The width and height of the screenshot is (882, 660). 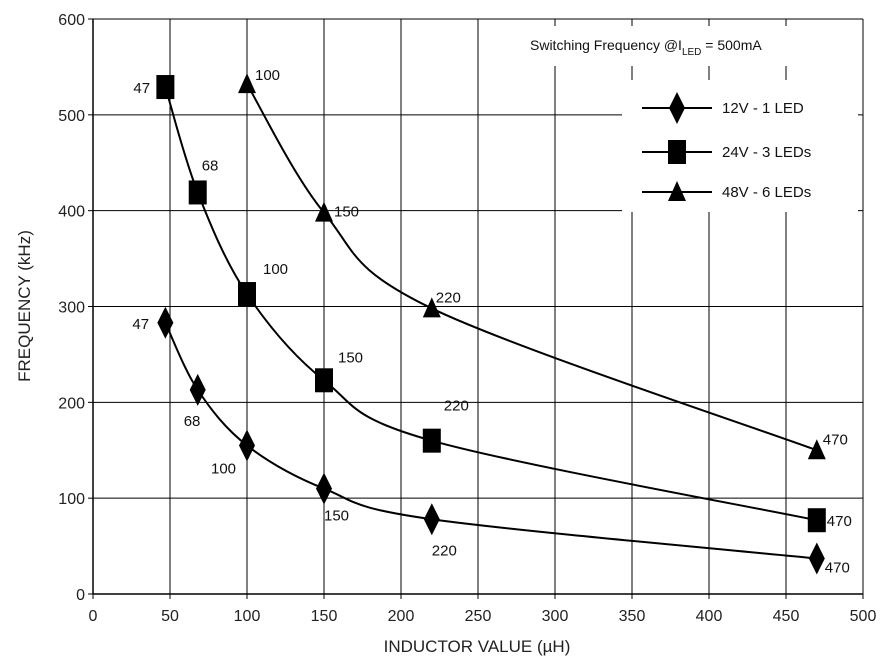 I want to click on legend-marker-triangle, so click(x=677, y=191).